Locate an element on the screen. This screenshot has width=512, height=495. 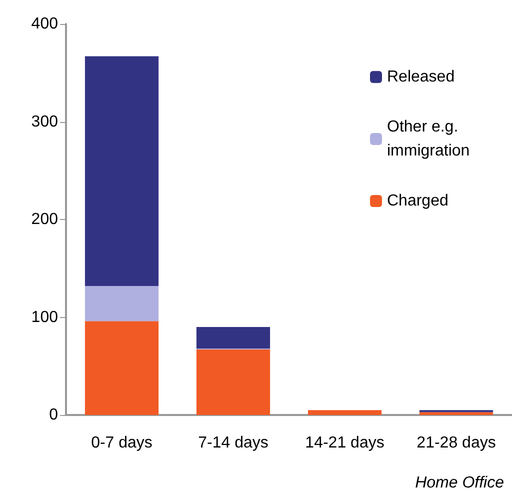
y-tick-label: 0 is located at coordinates (53, 415).